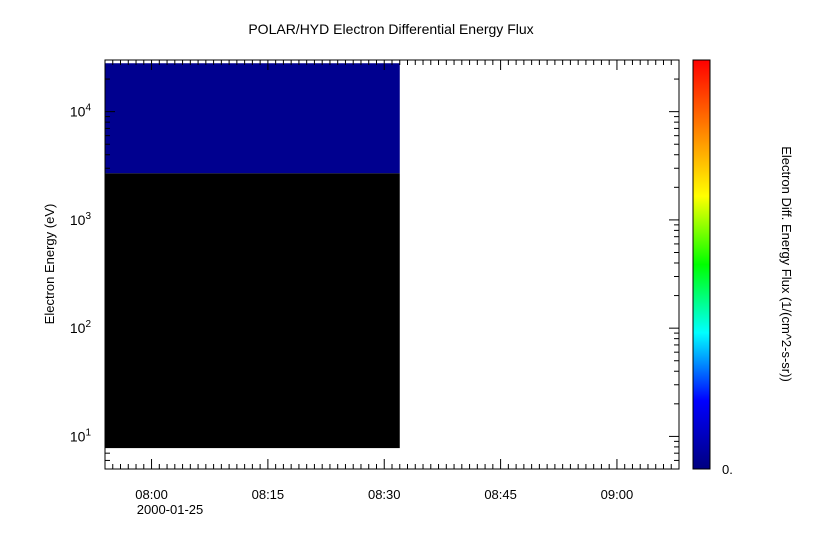 The width and height of the screenshot is (828, 544). What do you see at coordinates (81, 219) in the screenshot?
I see `y-tick-label: 10³` at bounding box center [81, 219].